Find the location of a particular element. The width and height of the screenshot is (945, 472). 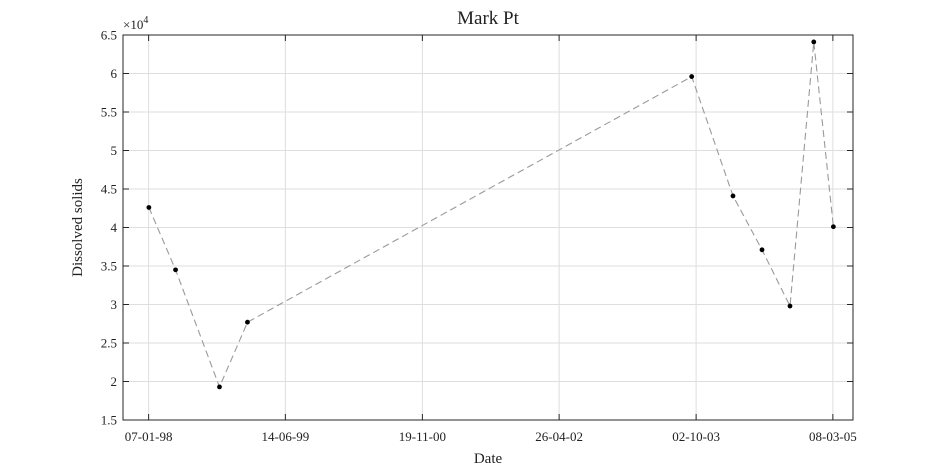

y-tick-label: 2 is located at coordinates (114, 381).